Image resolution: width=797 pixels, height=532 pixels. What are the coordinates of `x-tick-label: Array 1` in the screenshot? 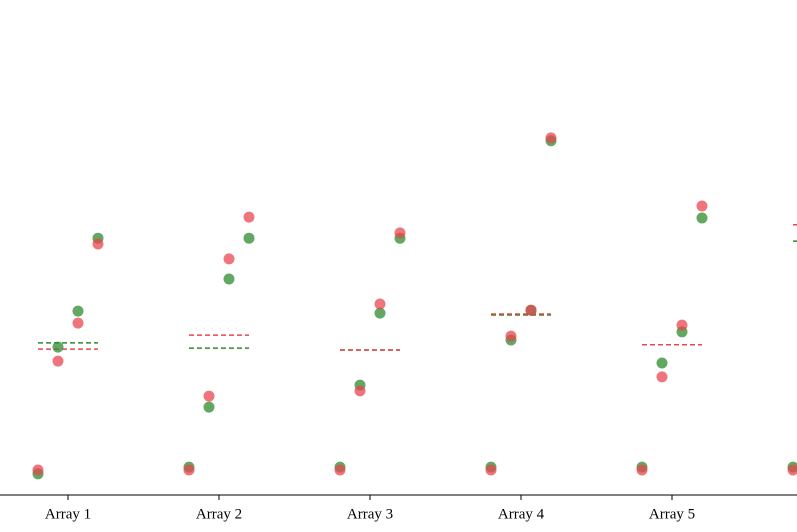 It's located at (68, 514).